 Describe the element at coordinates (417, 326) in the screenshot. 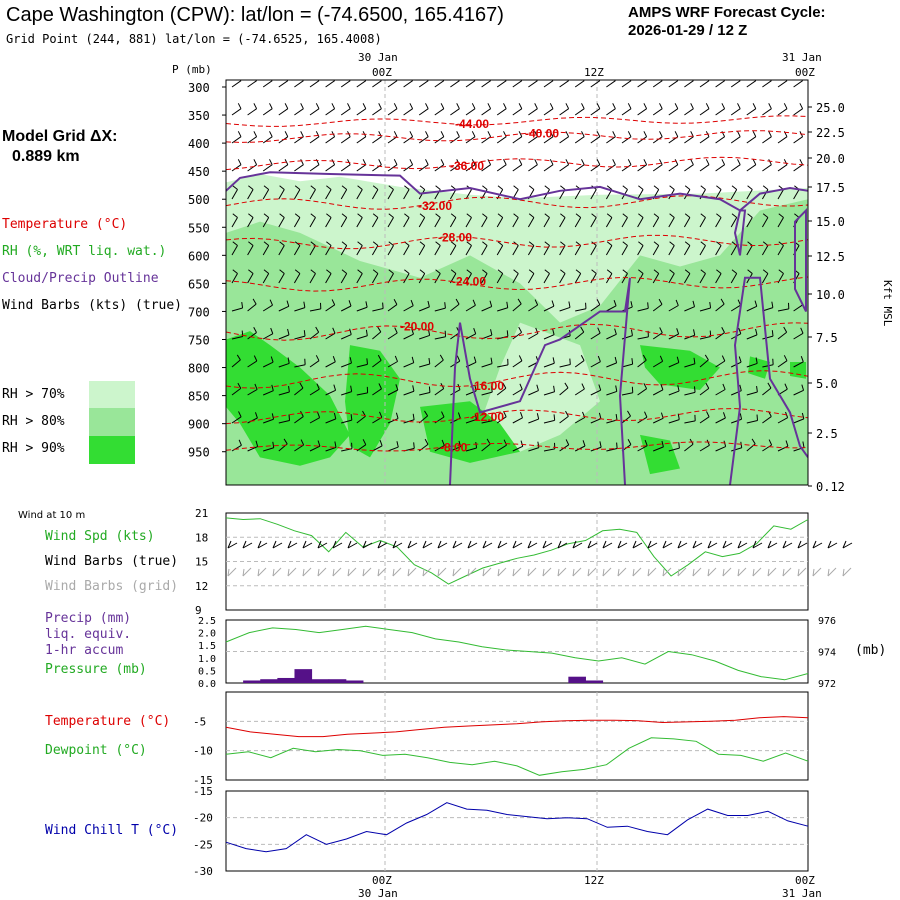

I see `temperature-contour-label: -20.00` at that location.